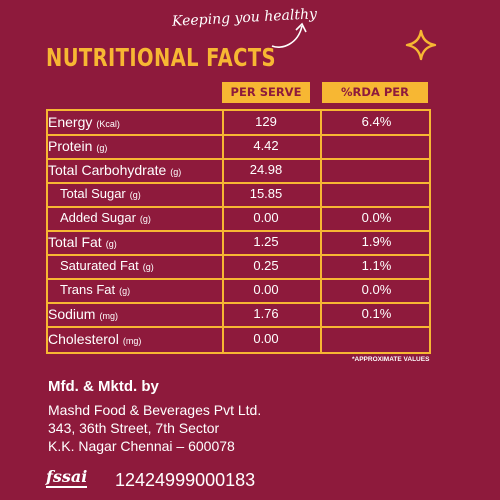 The height and width of the screenshot is (500, 500). I want to click on row-label: Energy (Kcal), so click(84, 122).